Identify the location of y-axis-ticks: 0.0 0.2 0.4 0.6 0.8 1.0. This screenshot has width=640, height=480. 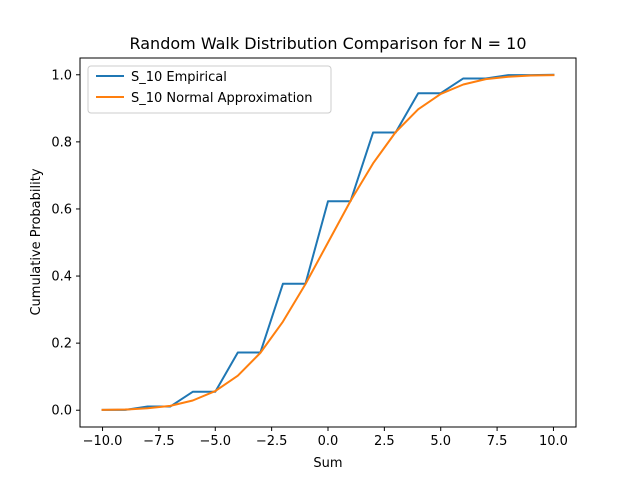
(65, 243).